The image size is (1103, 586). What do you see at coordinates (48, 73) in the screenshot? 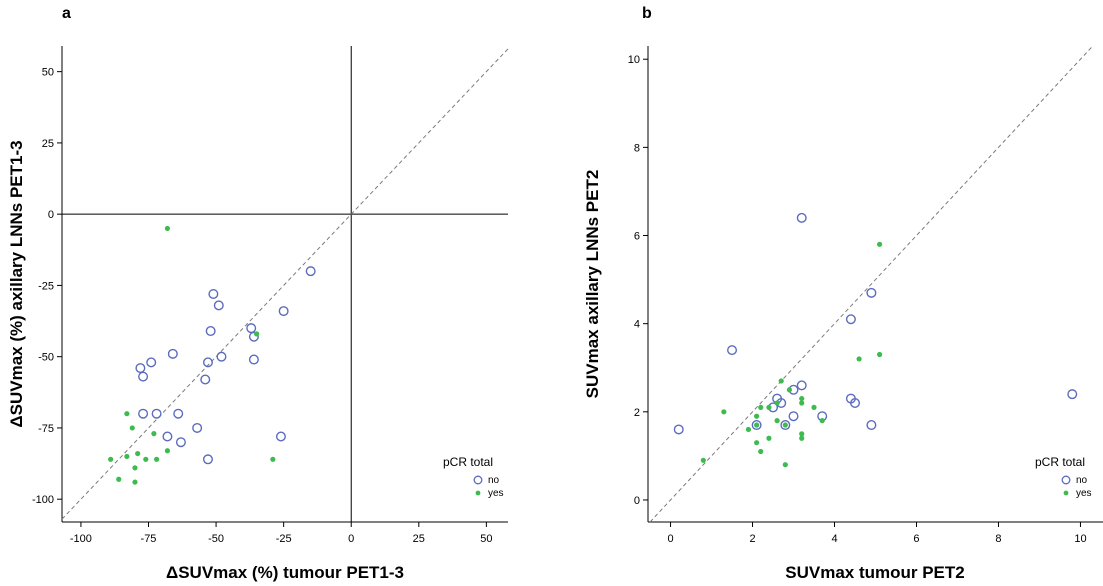
I see `panel-a-y-tick-label: 50` at bounding box center [48, 73].